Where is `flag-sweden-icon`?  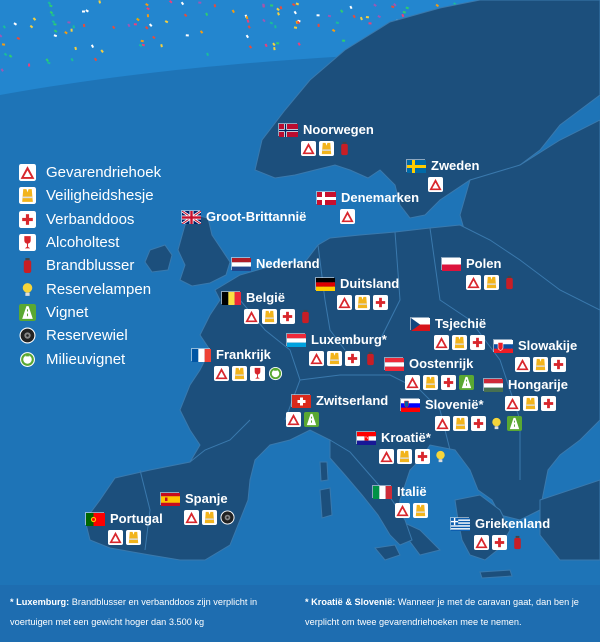
flag-sweden-icon is located at coordinates (416, 166).